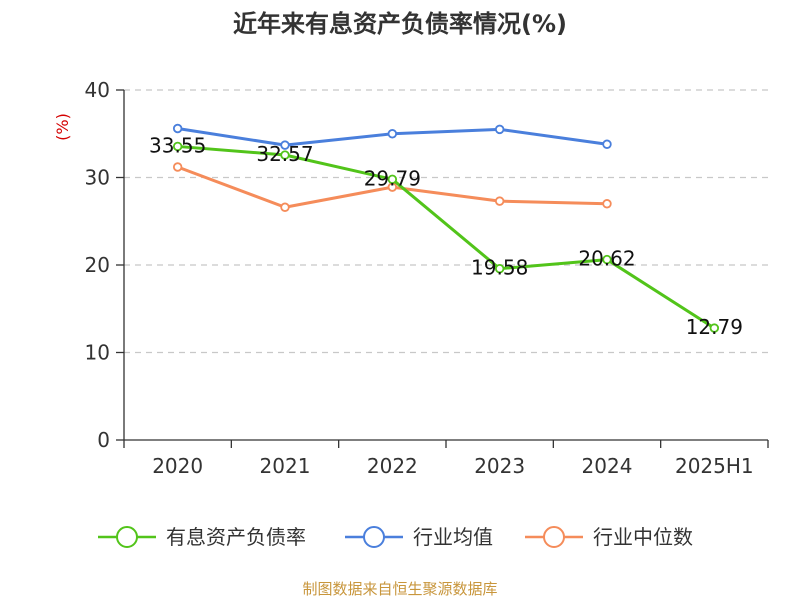 Image resolution: width=800 pixels, height=600 pixels. What do you see at coordinates (97, 178) in the screenshot?
I see `y-tick-label: 30` at bounding box center [97, 178].